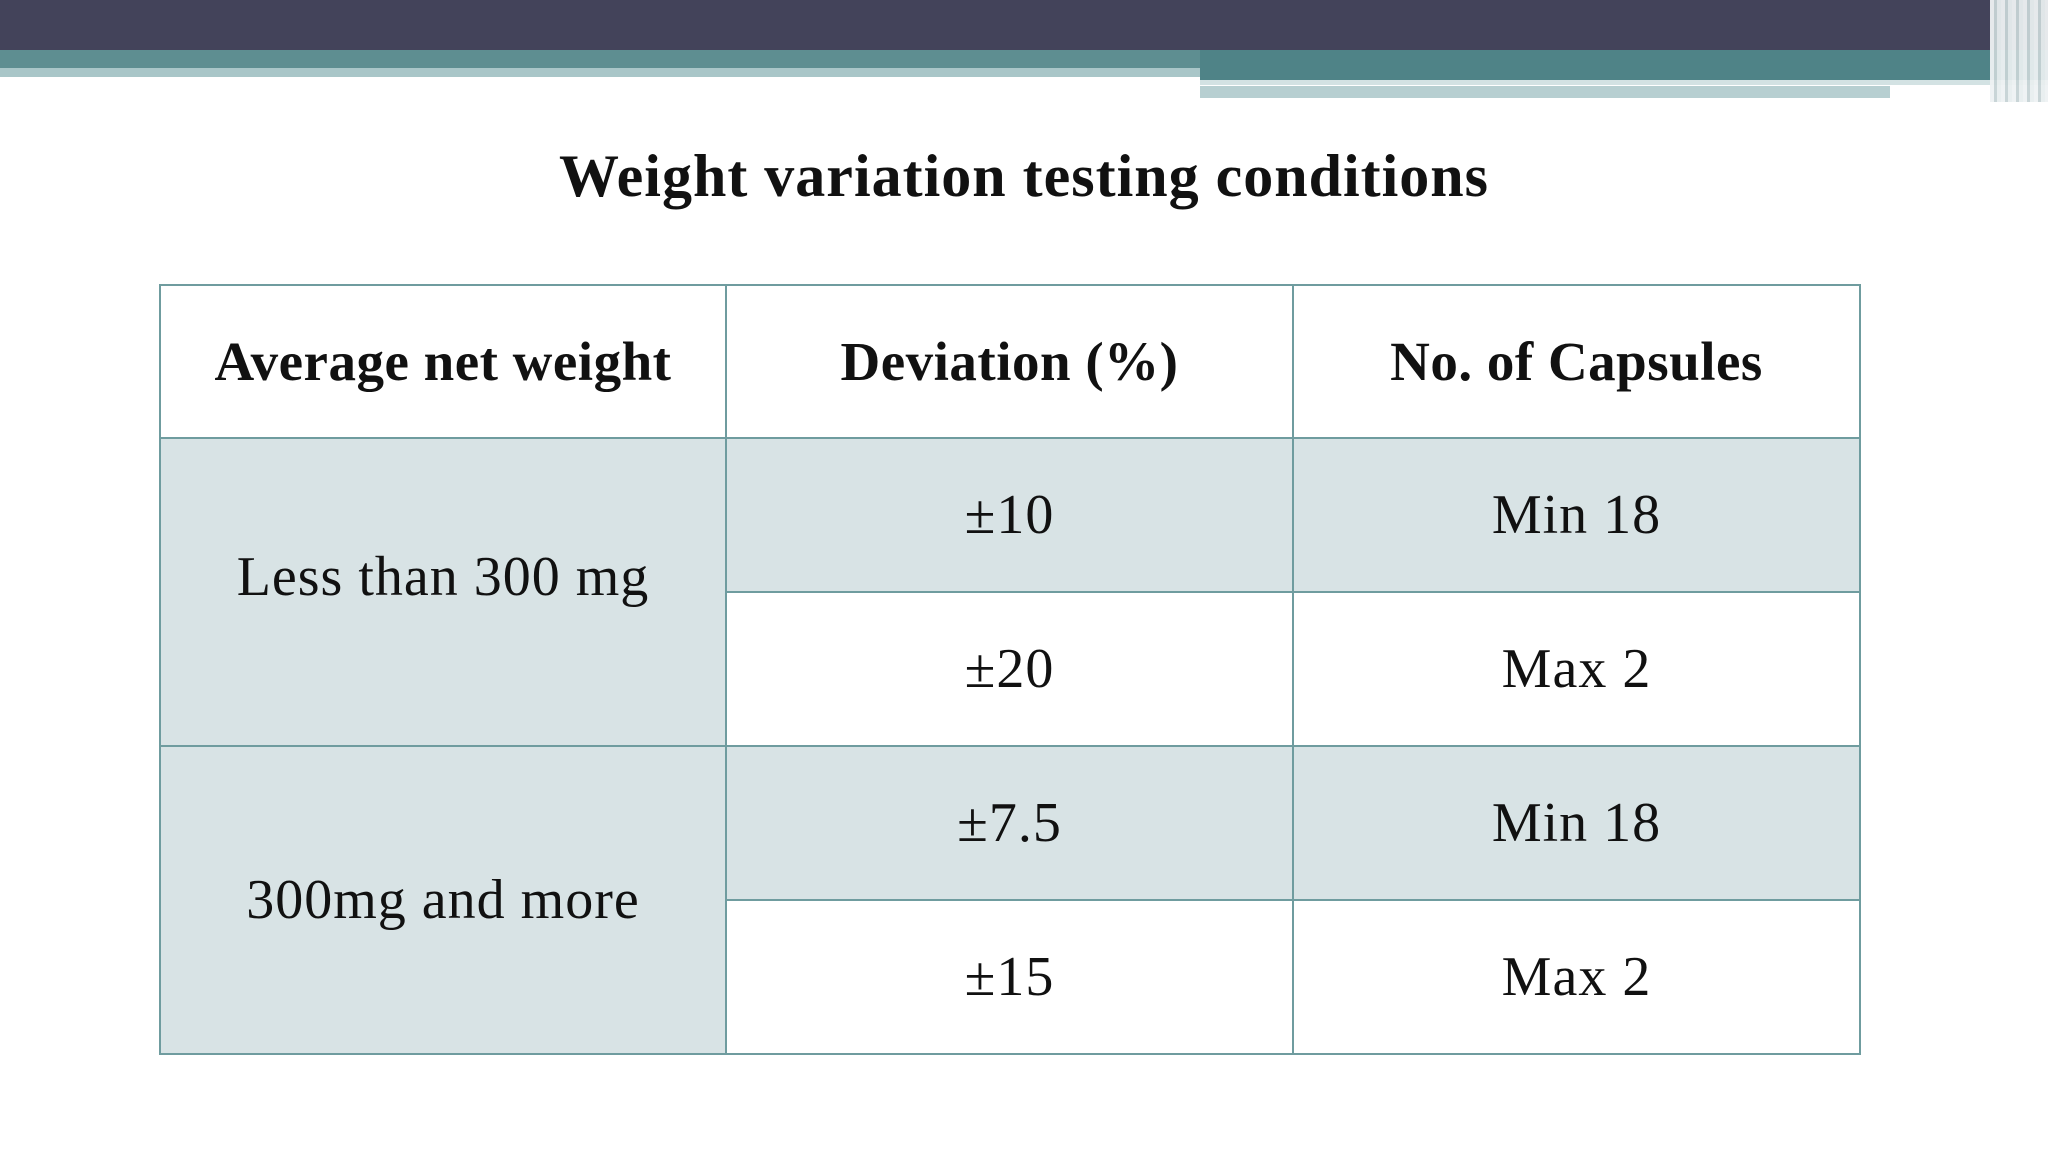 The width and height of the screenshot is (2048, 1152). What do you see at coordinates (1024, 25) in the screenshot?
I see `header-bar-dark` at bounding box center [1024, 25].